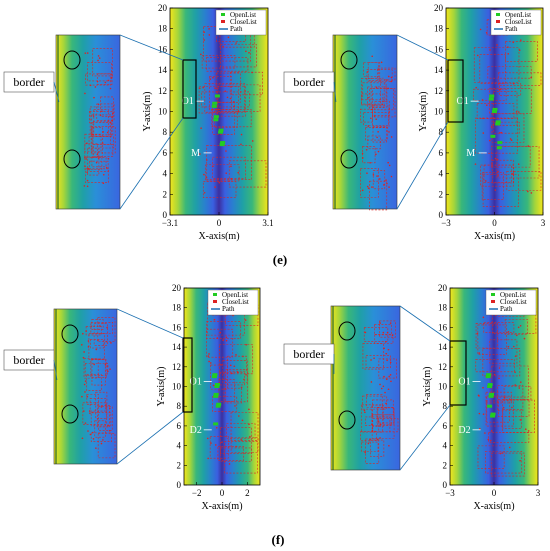 This screenshot has width=550, height=551. What do you see at coordinates (511, 29) in the screenshot?
I see `legend-path-label: Path` at bounding box center [511, 29].